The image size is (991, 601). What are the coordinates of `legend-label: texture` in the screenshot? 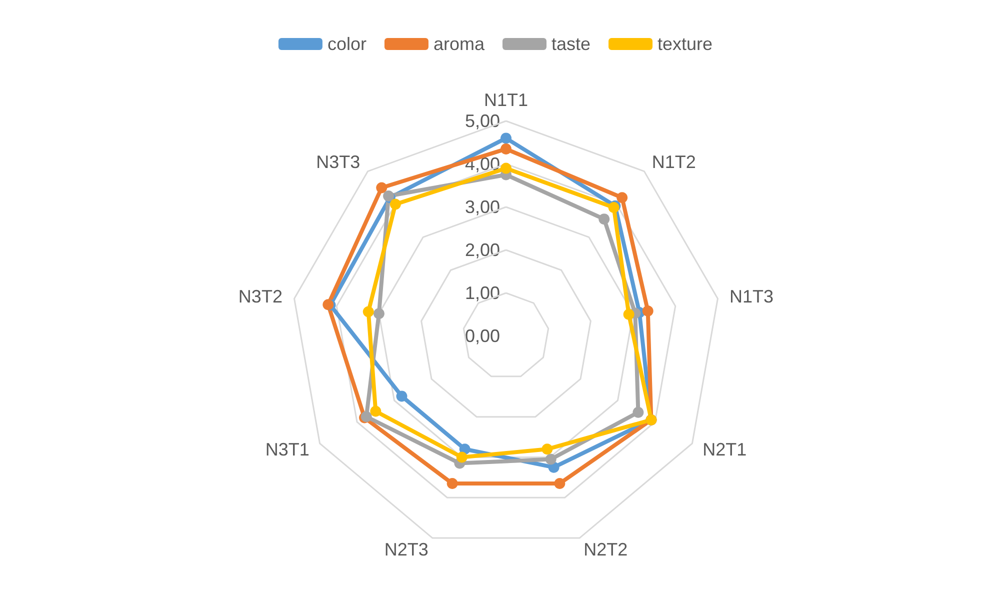 It's located at (685, 44).